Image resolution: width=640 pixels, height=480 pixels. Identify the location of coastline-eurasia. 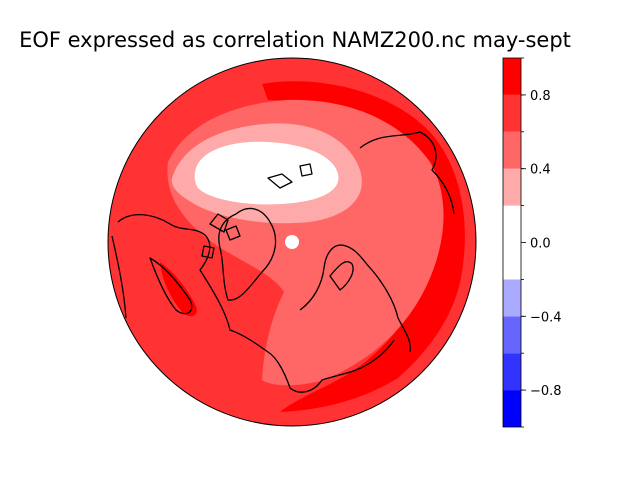
(355, 298).